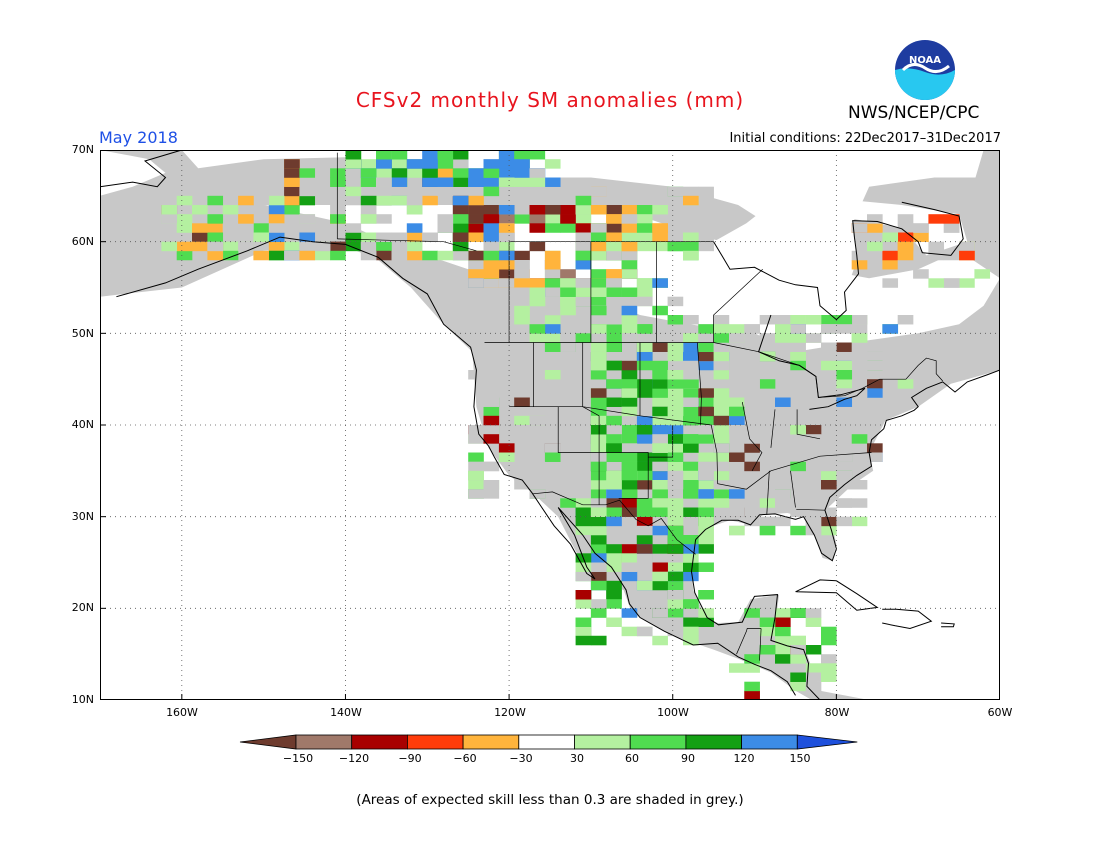  I want to click on political-border, so click(603, 452).